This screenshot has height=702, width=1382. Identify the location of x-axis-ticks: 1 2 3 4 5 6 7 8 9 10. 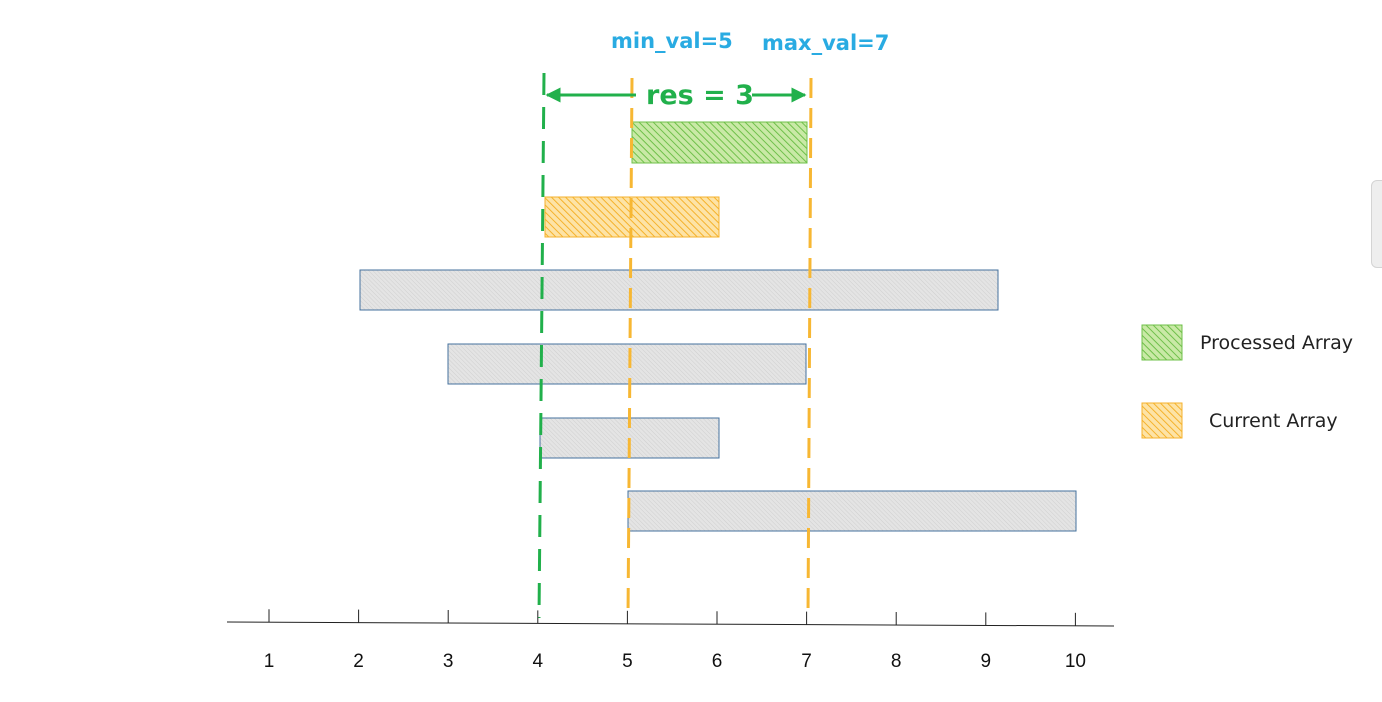
(675, 640).